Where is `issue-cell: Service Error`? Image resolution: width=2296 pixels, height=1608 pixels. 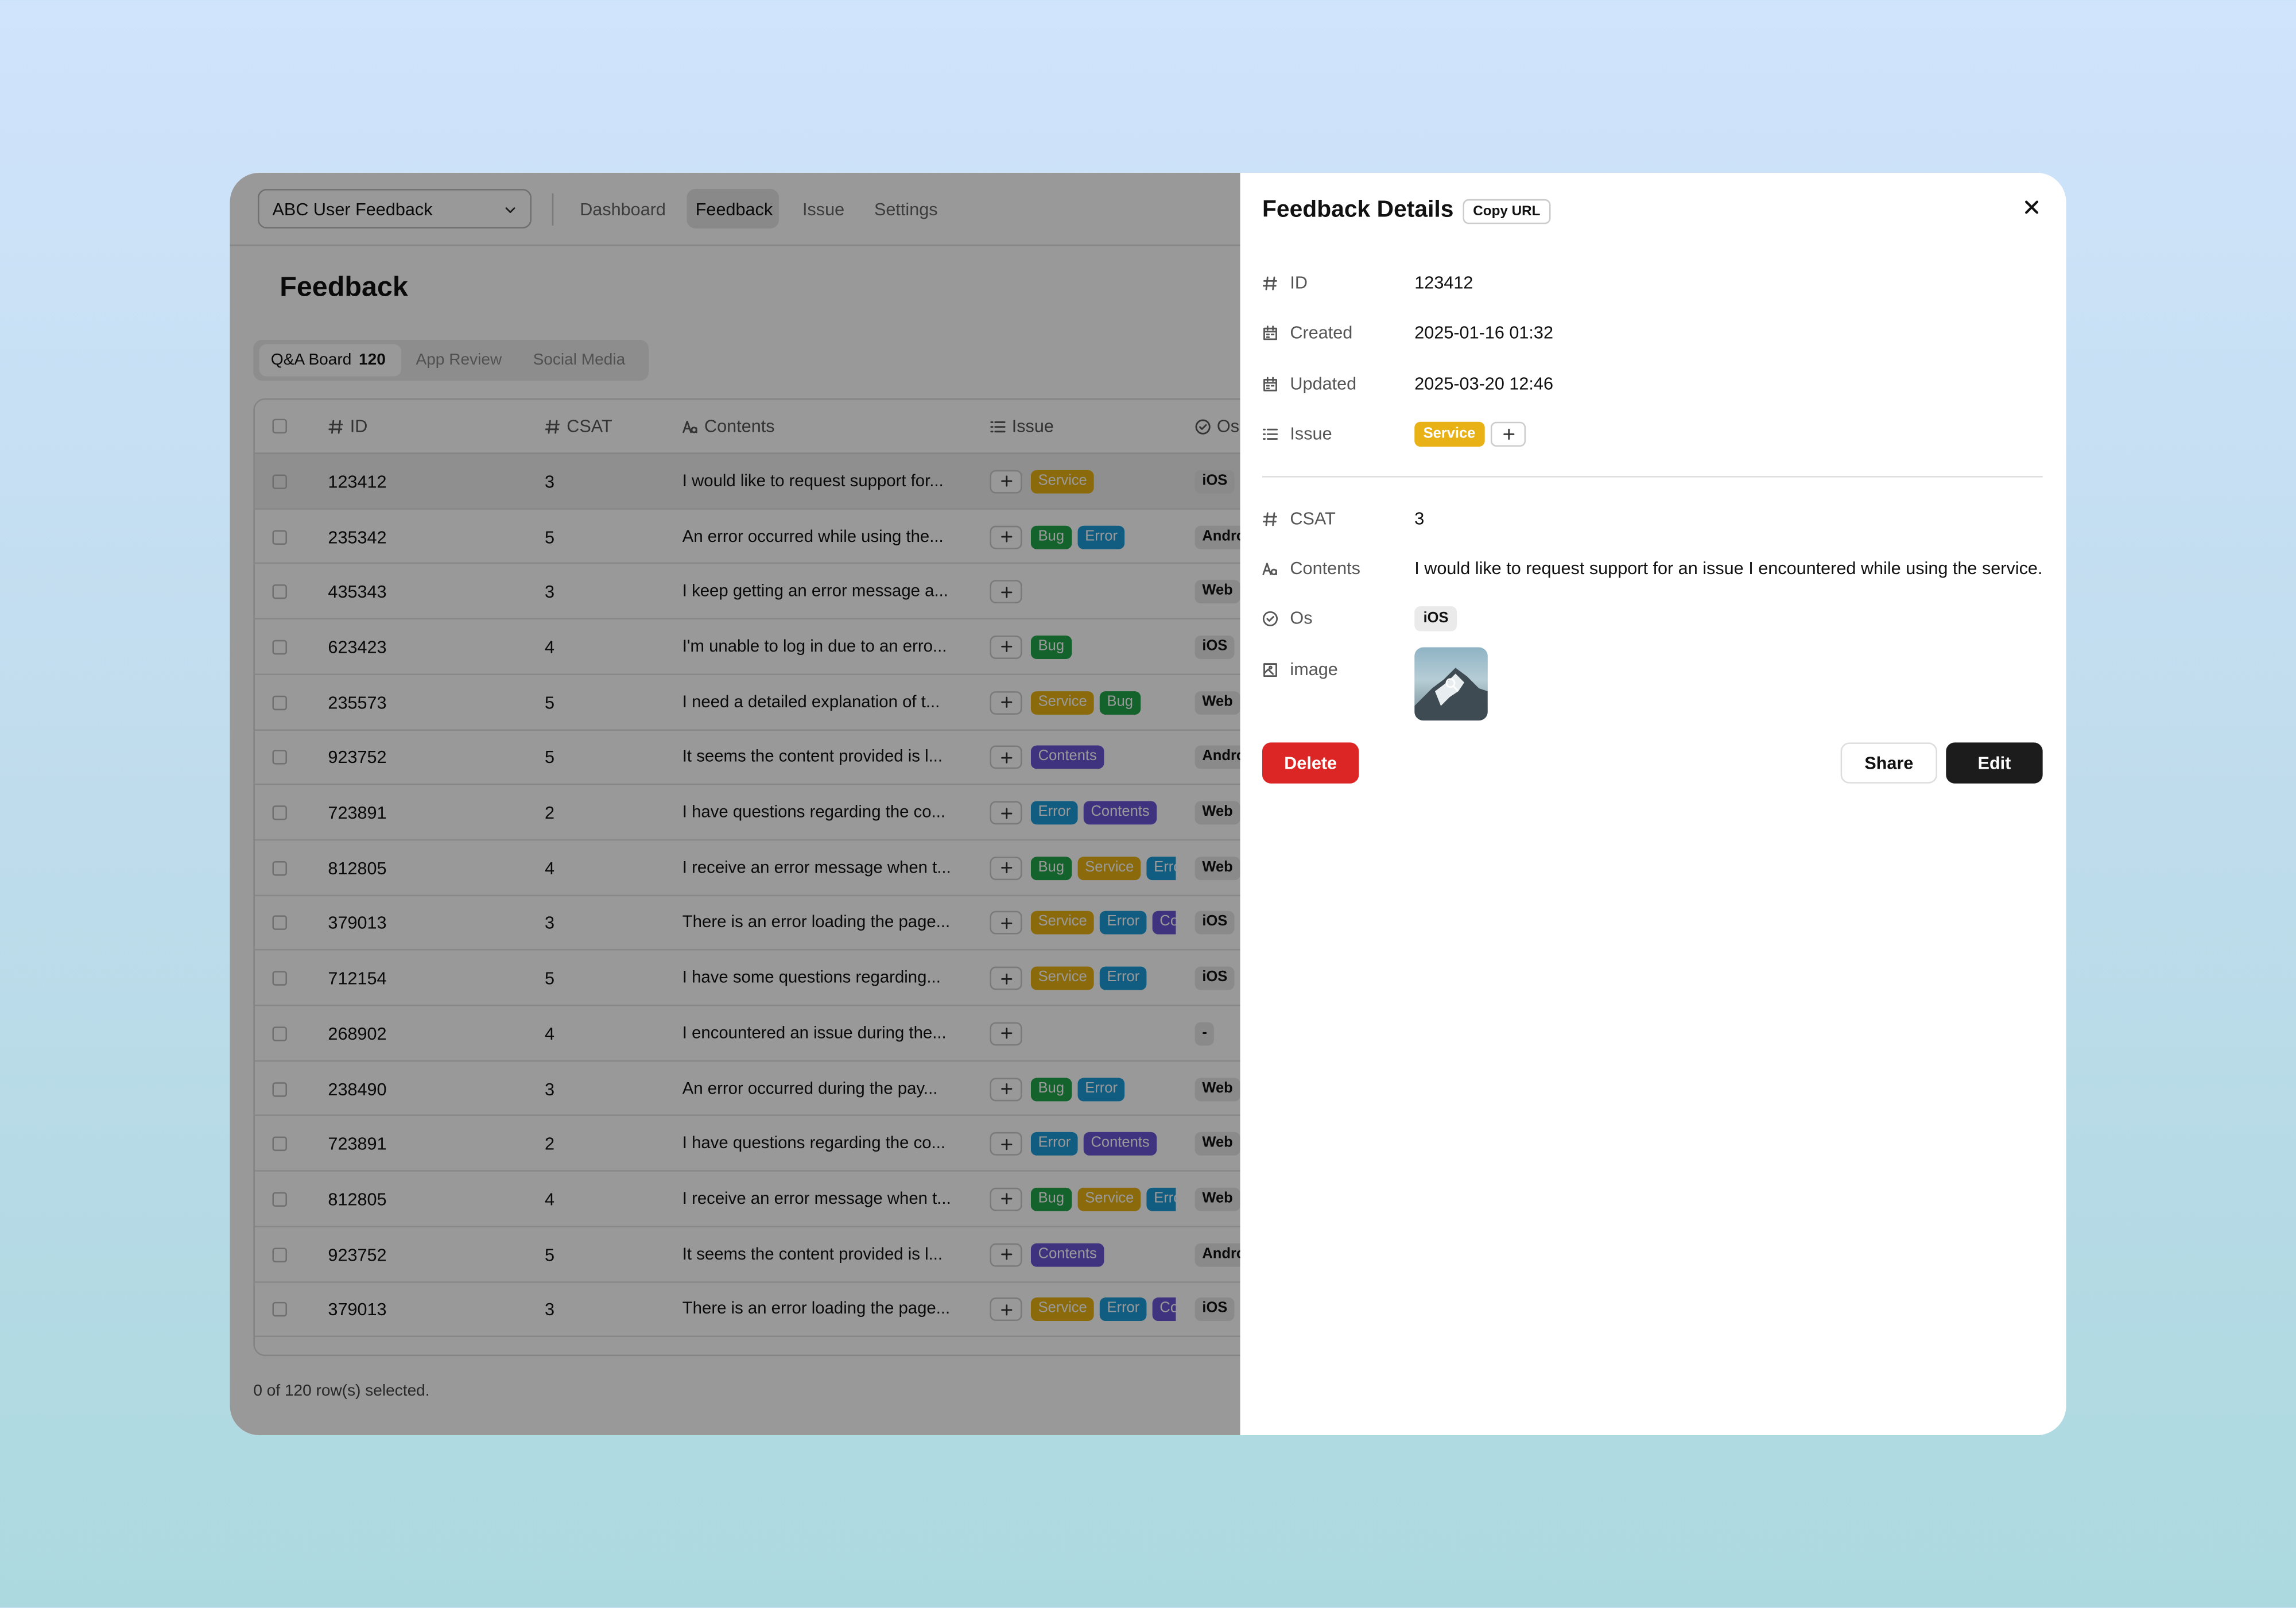 issue-cell: Service Error is located at coordinates (1103, 979).